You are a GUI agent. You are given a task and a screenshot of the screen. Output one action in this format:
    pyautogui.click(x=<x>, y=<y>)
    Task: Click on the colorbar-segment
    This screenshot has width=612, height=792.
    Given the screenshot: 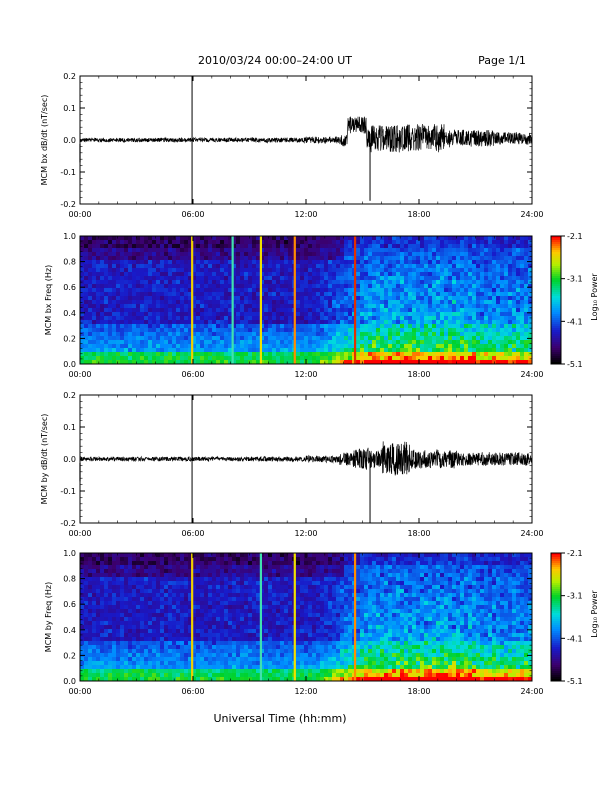 What is the action you would take?
    pyautogui.click(x=556, y=327)
    